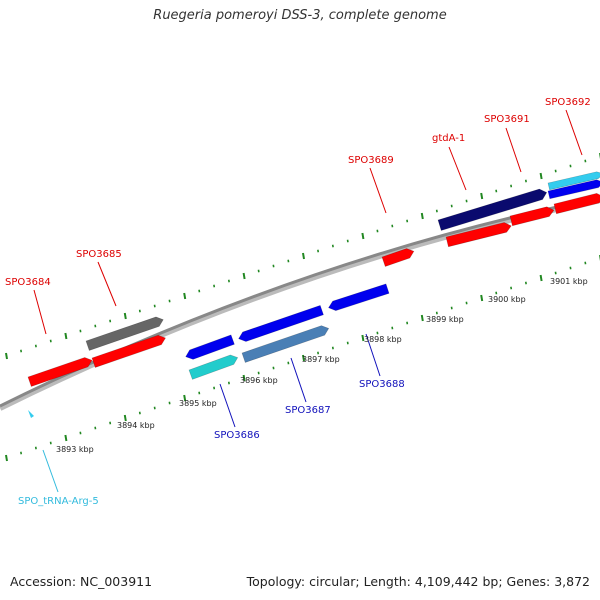  Describe the element at coordinates (448, 138) in the screenshot. I see `gene-label-gtda-1: gtdA-1` at that location.